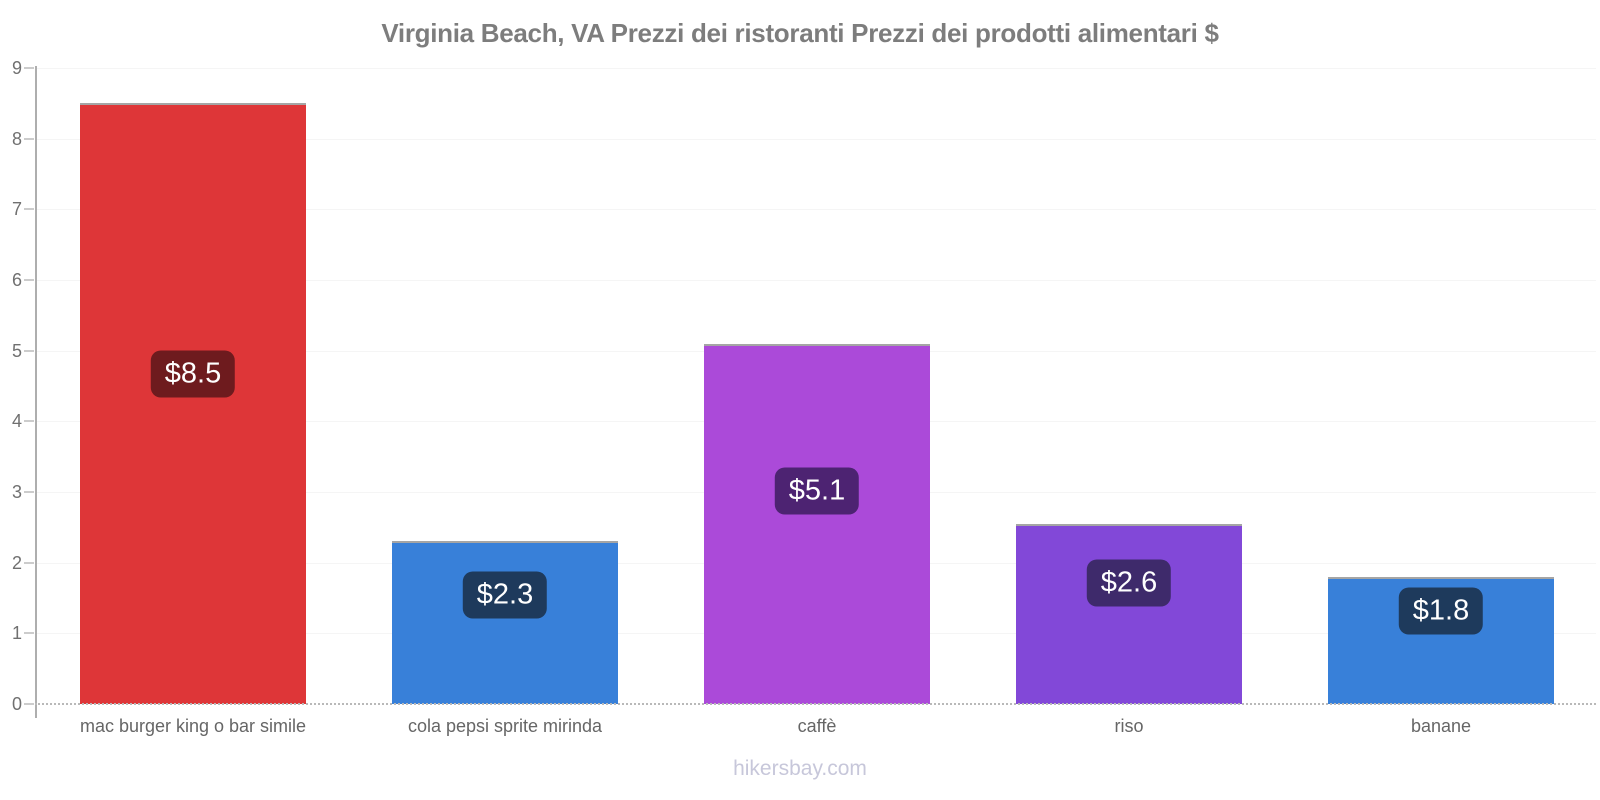 This screenshot has height=800, width=1600. What do you see at coordinates (1129, 613) in the screenshot?
I see `bar-riso` at bounding box center [1129, 613].